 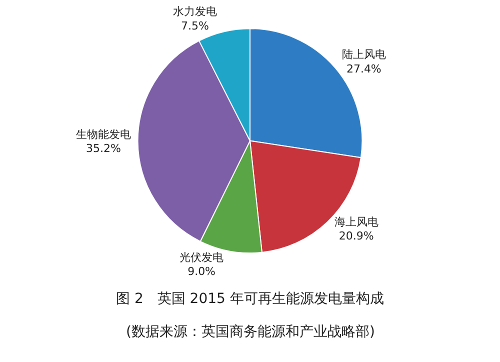 I want to click on data-label: 9.0%, so click(x=202, y=271).